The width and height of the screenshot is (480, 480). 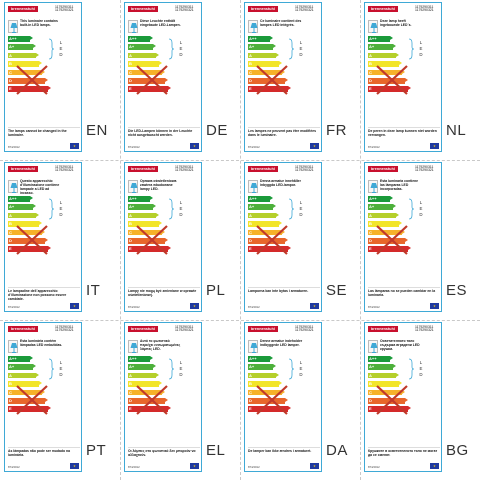 I want to click on language-code: EN, so click(x=97, y=130).